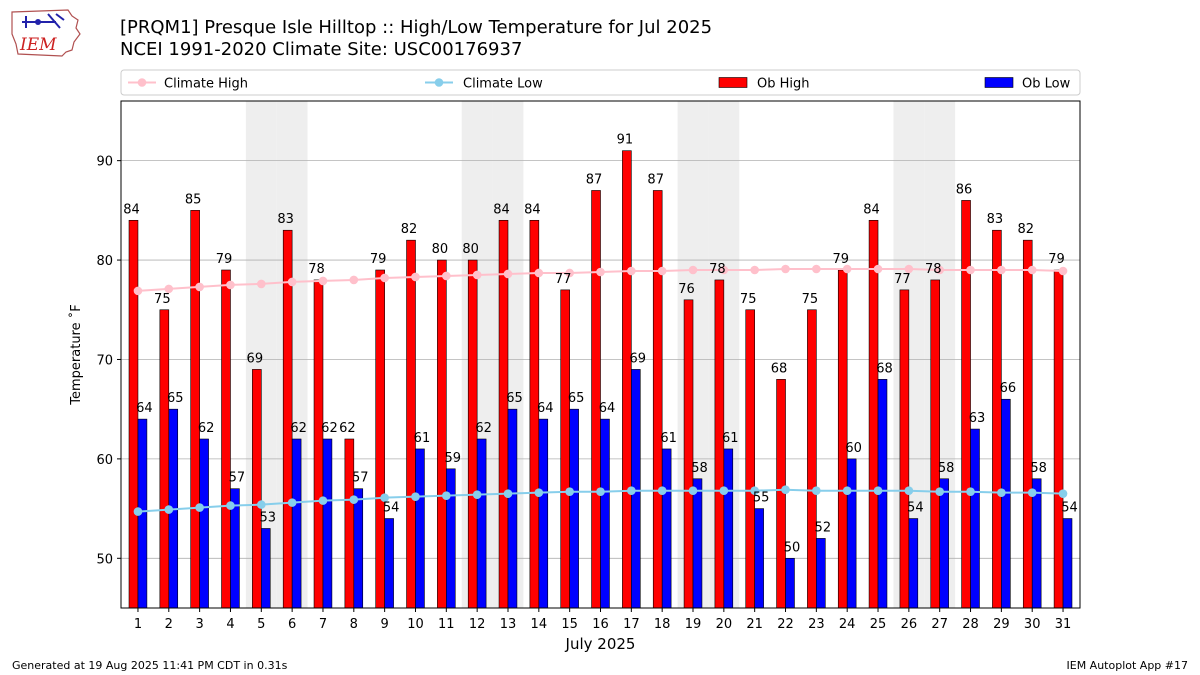 The image size is (1200, 675). What do you see at coordinates (347, 428) in the screenshot?
I see `ob-high-label: 62` at bounding box center [347, 428].